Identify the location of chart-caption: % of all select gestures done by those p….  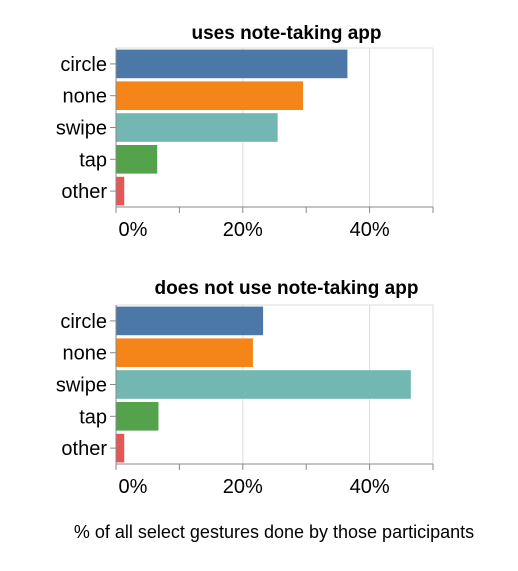
(274, 532).